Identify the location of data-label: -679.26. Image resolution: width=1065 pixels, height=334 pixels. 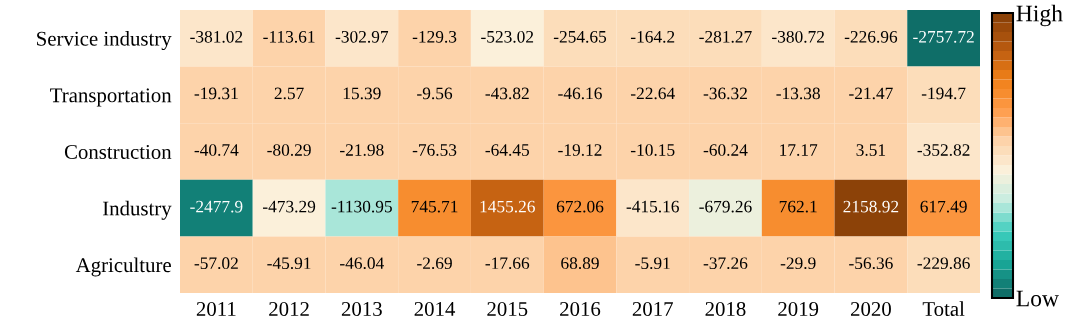
(725, 206).